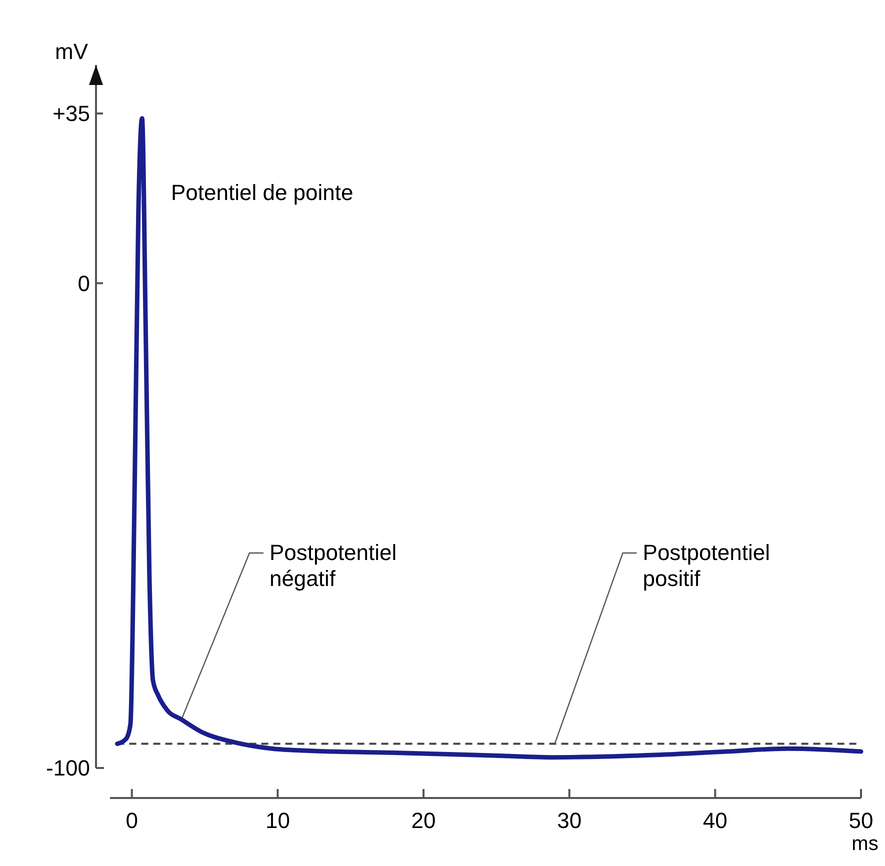  I want to click on annotation: Potentiel de pointe, so click(262, 192).